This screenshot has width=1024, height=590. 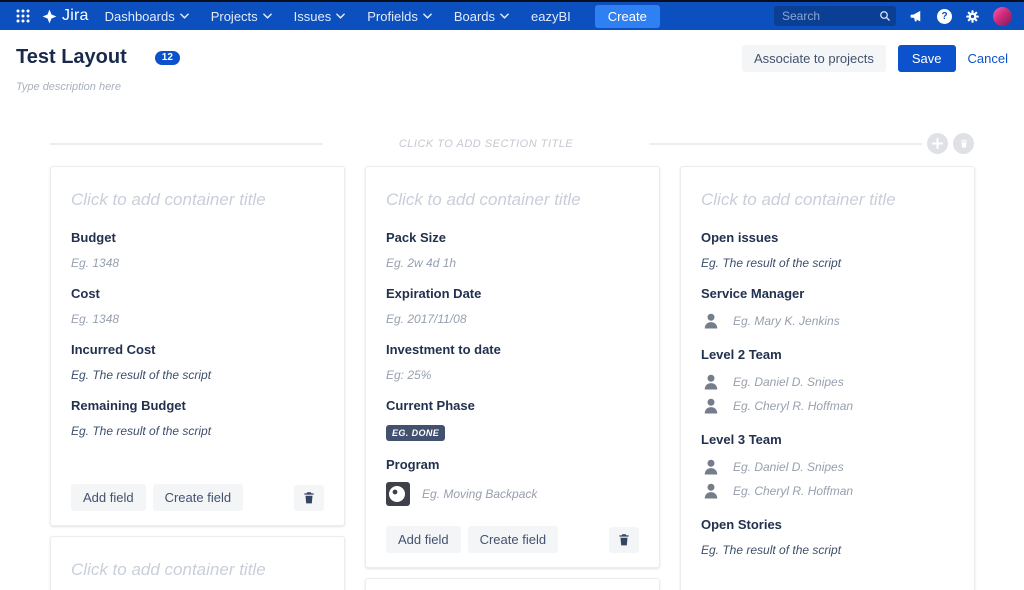 What do you see at coordinates (392, 16) in the screenshot?
I see `nav-item-label: Profields` at bounding box center [392, 16].